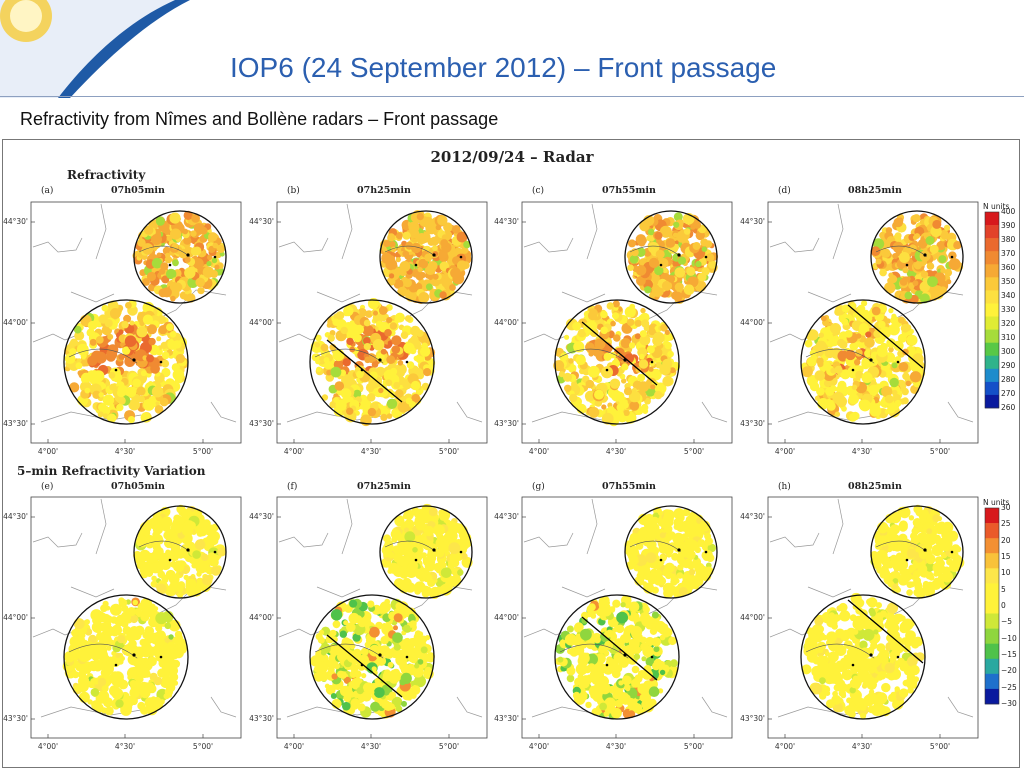 The height and width of the screenshot is (768, 1024). What do you see at coordinates (106, 175) in the screenshot?
I see `row-title: Refractivity` at bounding box center [106, 175].